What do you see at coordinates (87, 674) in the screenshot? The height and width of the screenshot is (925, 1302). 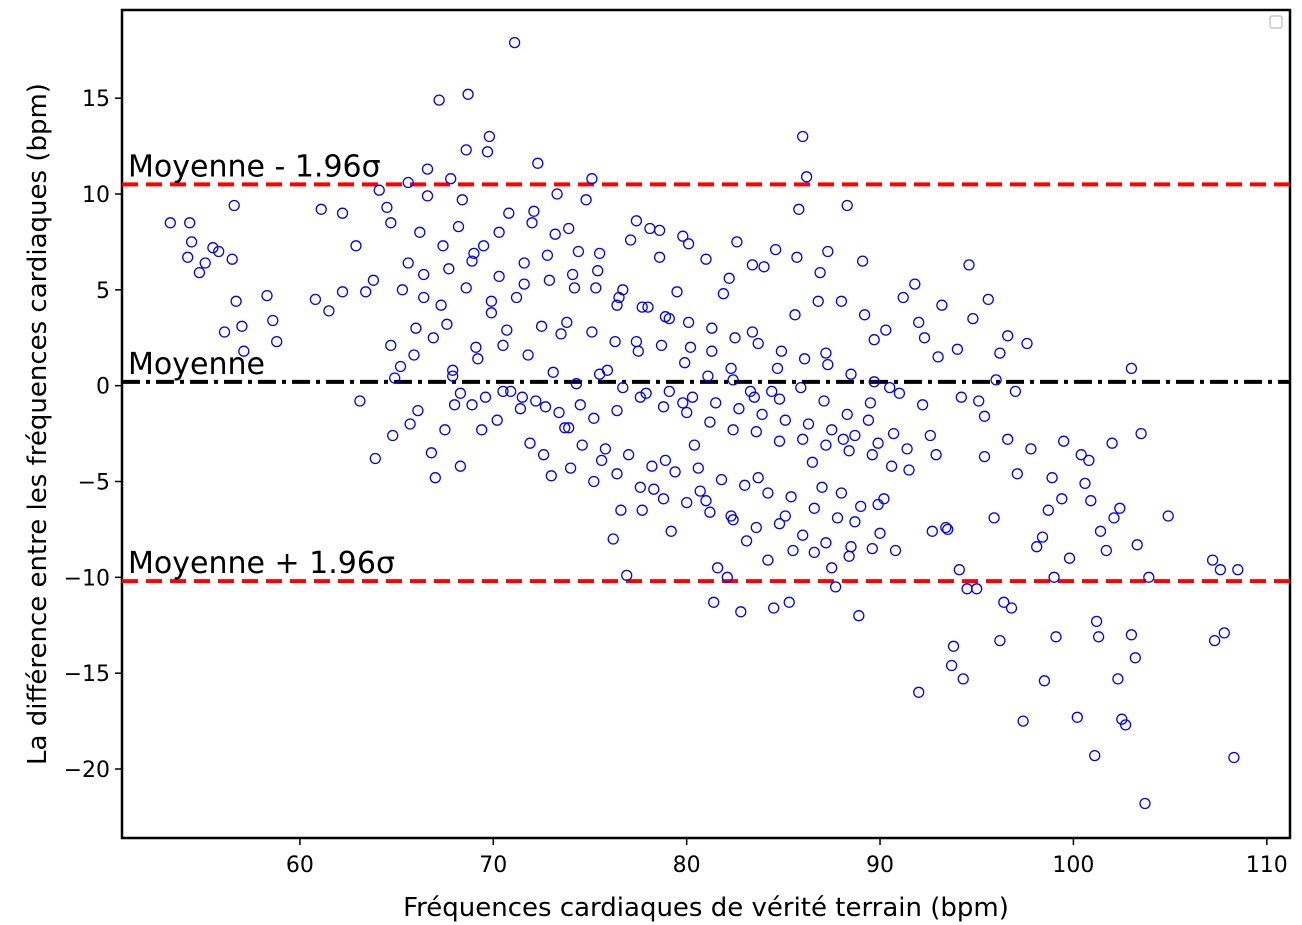 I see `y-tick-label-6: −15` at bounding box center [87, 674].